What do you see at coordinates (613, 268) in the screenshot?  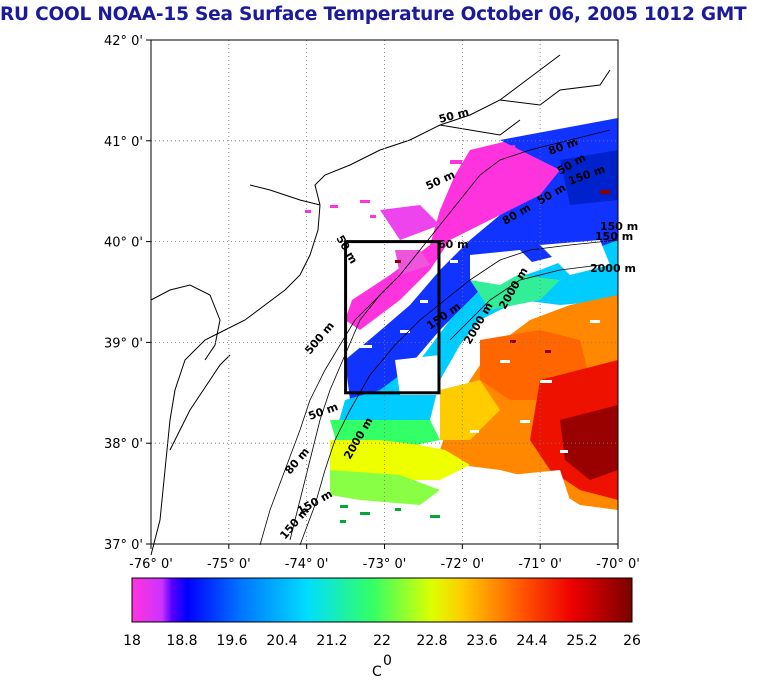 I see `isobath-label: 2000 m` at bounding box center [613, 268].